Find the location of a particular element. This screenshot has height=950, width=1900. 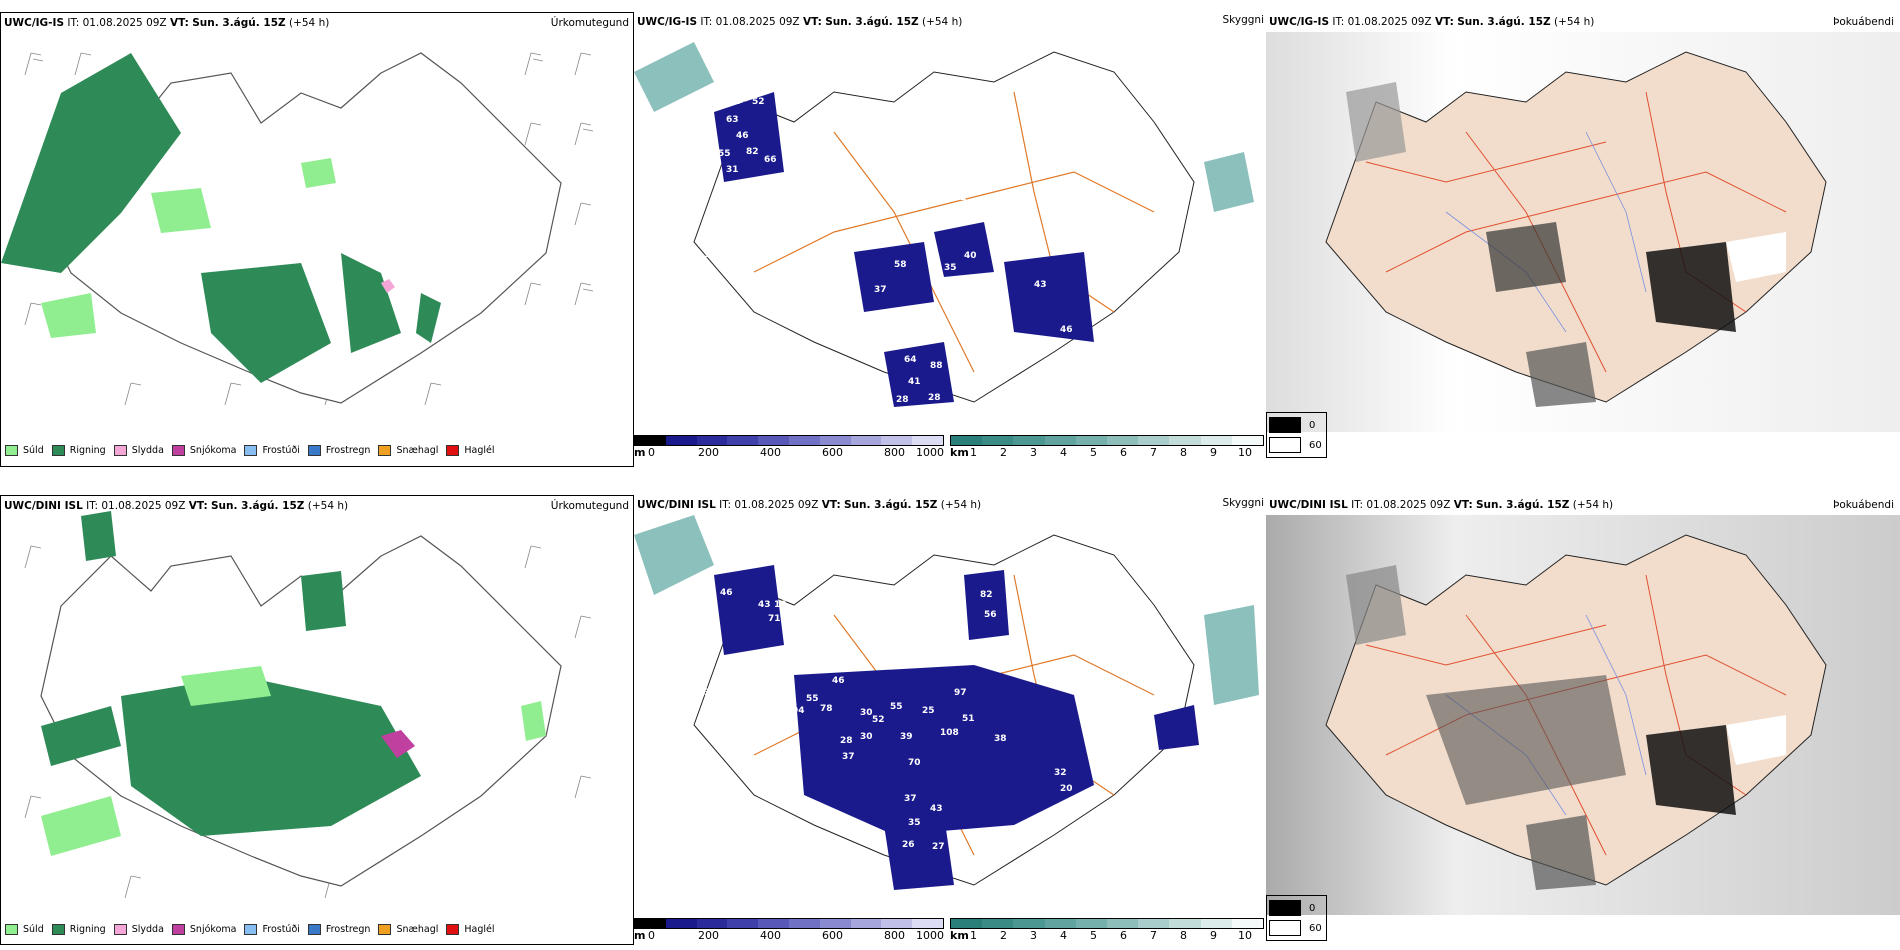

svg-text: 71 is located at coordinates (774, 619).